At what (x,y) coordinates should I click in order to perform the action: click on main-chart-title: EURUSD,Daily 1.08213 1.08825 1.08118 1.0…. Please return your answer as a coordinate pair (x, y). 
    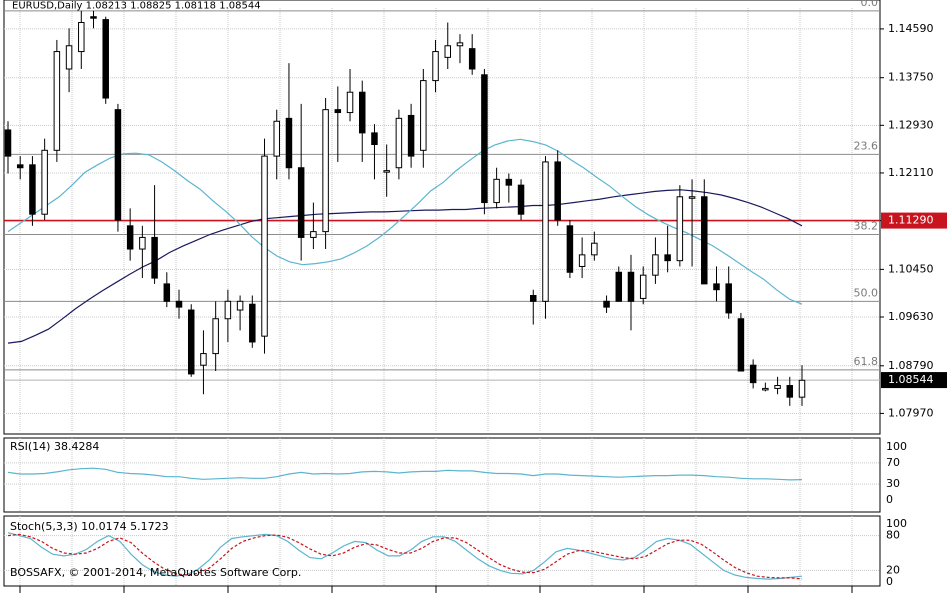
    Looking at the image, I should click on (136, 5).